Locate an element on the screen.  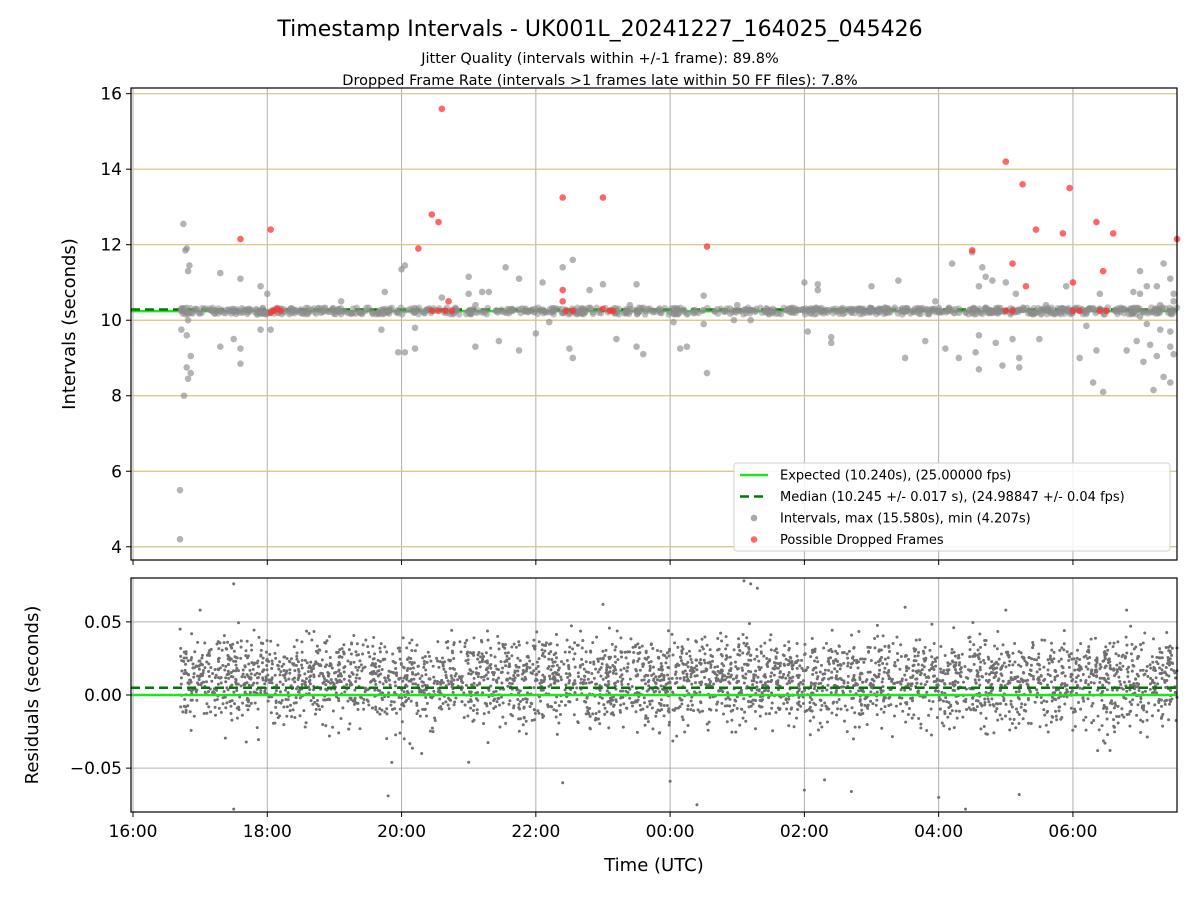
dropped-frame-point is located at coordinates (972, 250).